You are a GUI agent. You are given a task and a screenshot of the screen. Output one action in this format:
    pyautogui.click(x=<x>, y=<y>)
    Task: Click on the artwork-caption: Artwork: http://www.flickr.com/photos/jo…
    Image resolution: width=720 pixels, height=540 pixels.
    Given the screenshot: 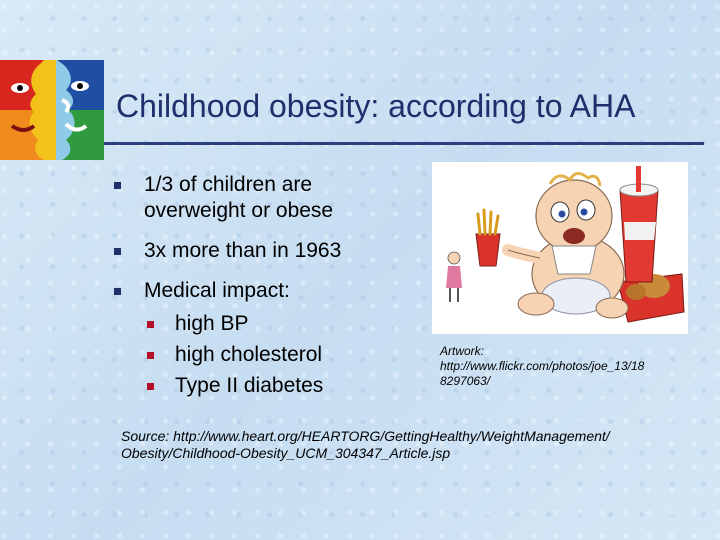 What is the action you would take?
    pyautogui.click(x=542, y=366)
    